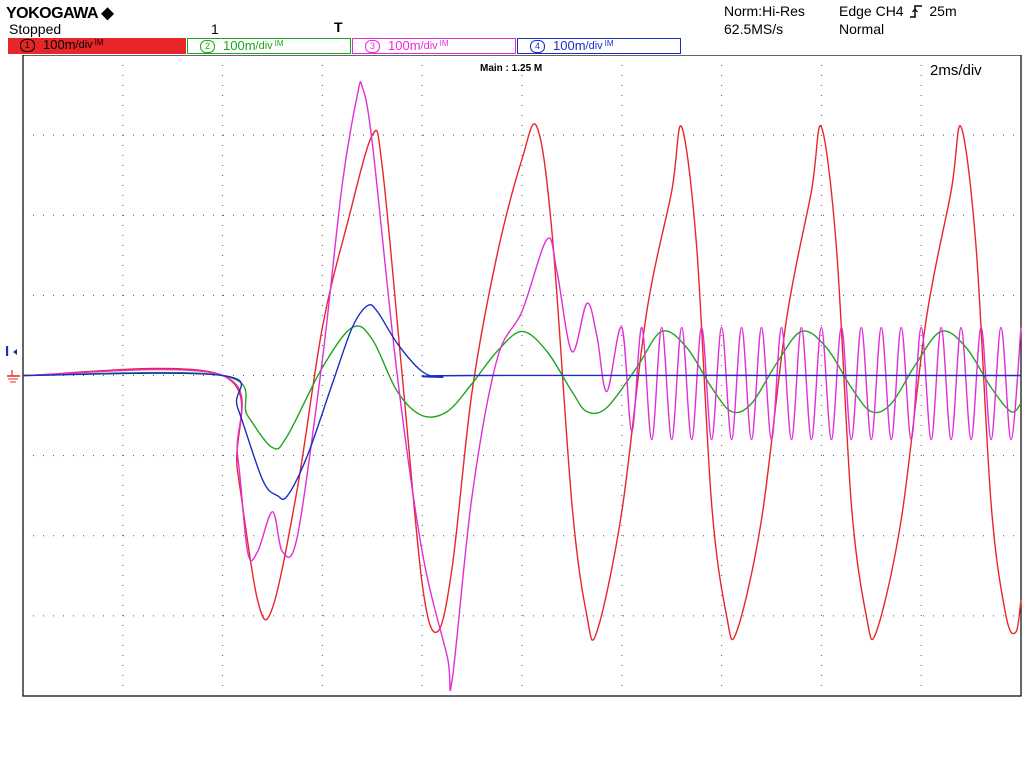  I want to click on channel-1-label: 1 100m/div IM, so click(97, 46).